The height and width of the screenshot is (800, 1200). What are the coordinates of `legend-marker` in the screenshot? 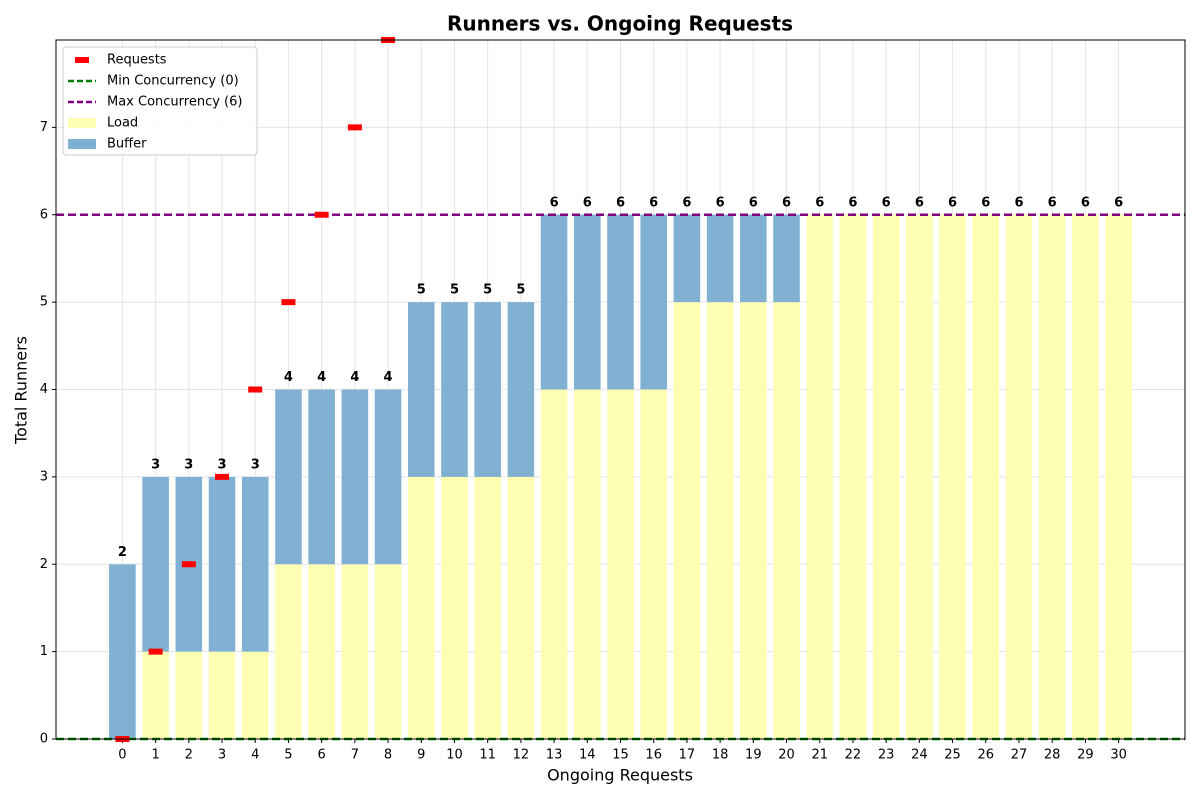 It's located at (82, 60).